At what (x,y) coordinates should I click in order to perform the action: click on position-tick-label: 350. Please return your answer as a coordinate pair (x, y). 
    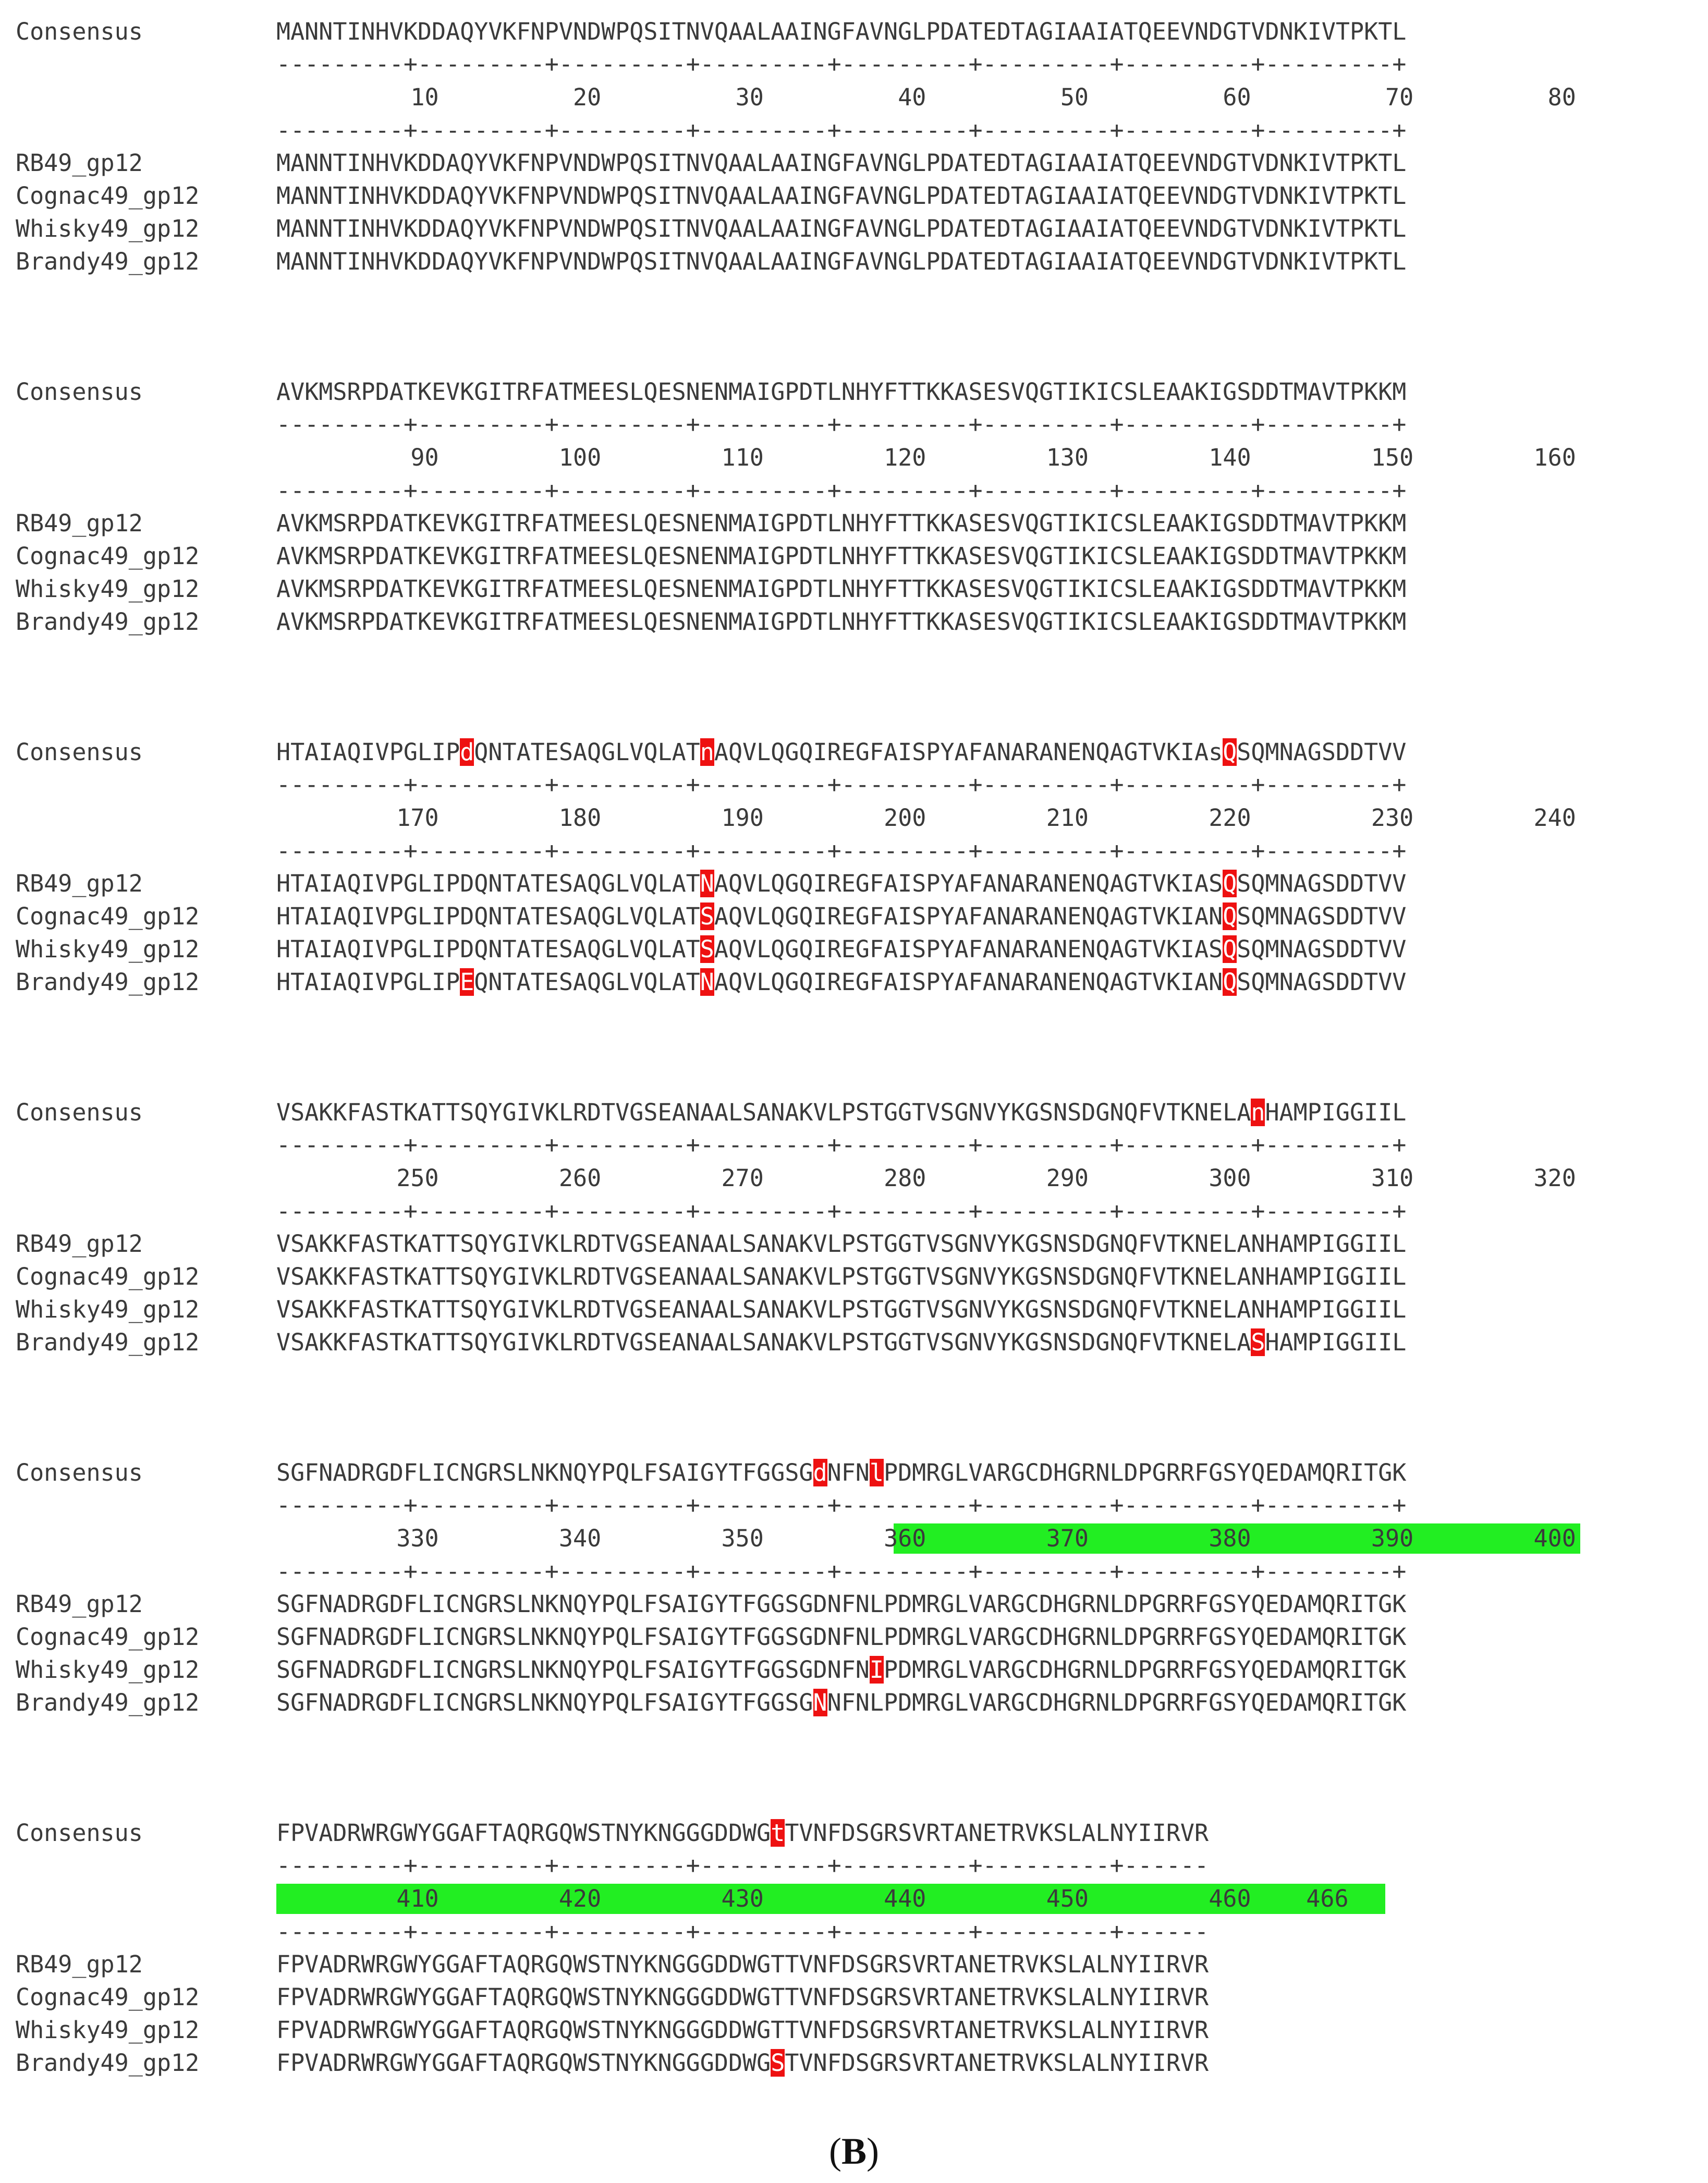
    Looking at the image, I should click on (742, 1538).